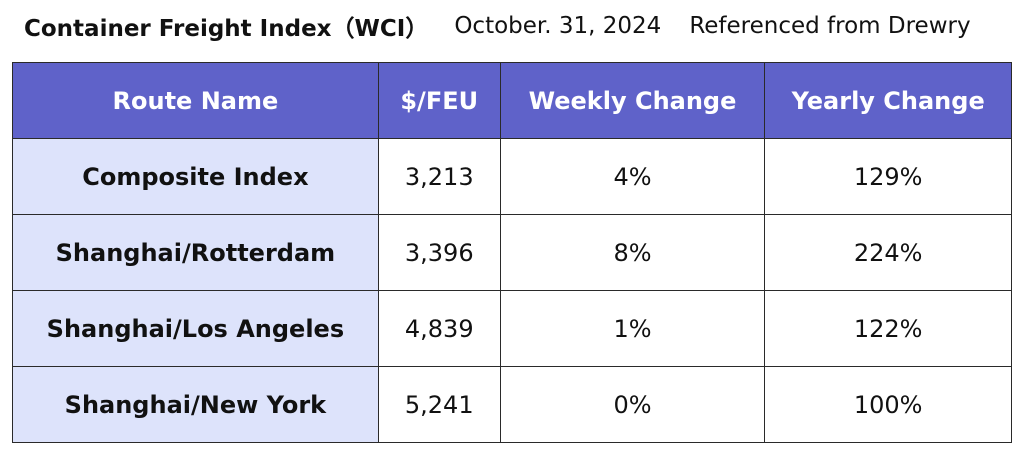 Image resolution: width=1024 pixels, height=454 pixels. Describe the element at coordinates (439, 252) in the screenshot. I see `cell: 3,396` at that location.